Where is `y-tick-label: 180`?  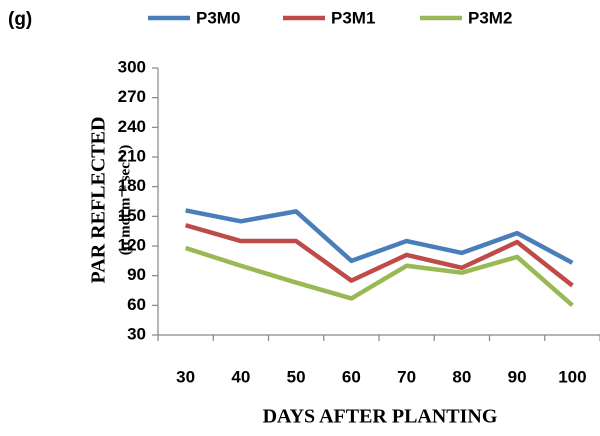 y-tick-label: 180 is located at coordinates (132, 185).